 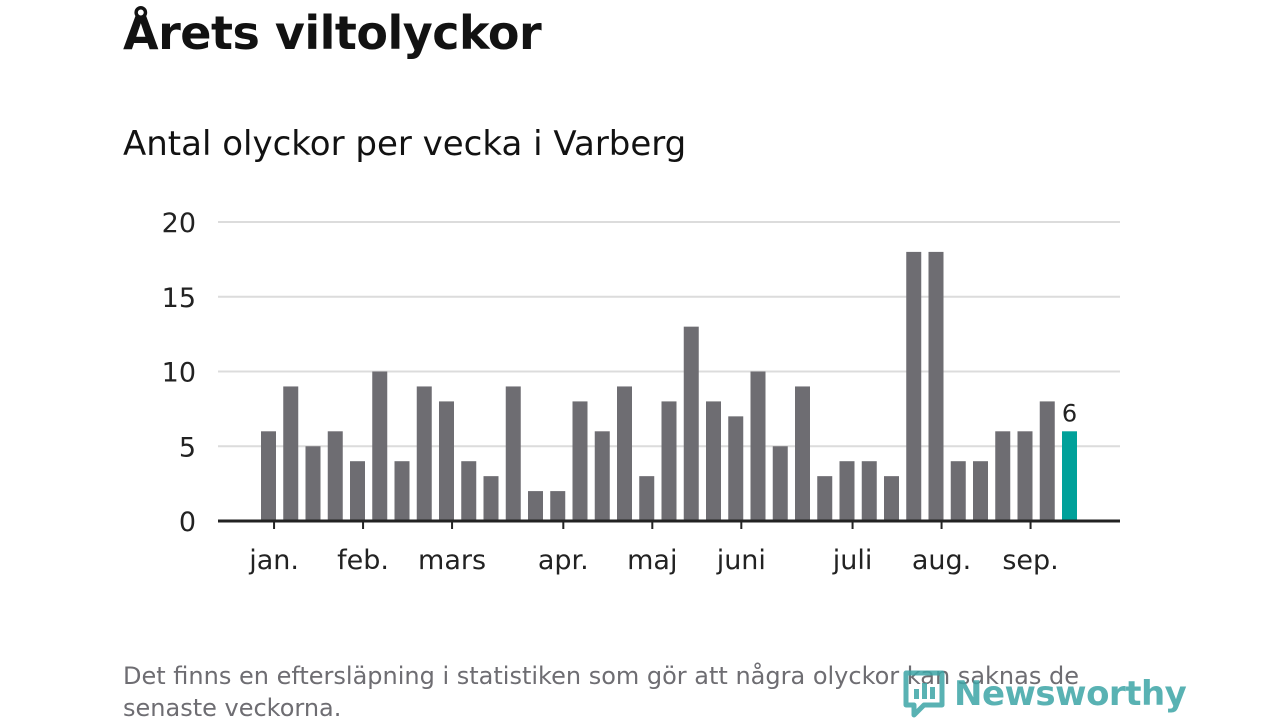 What do you see at coordinates (924, 694) in the screenshot?
I see `newsworthy-logo-icon` at bounding box center [924, 694].